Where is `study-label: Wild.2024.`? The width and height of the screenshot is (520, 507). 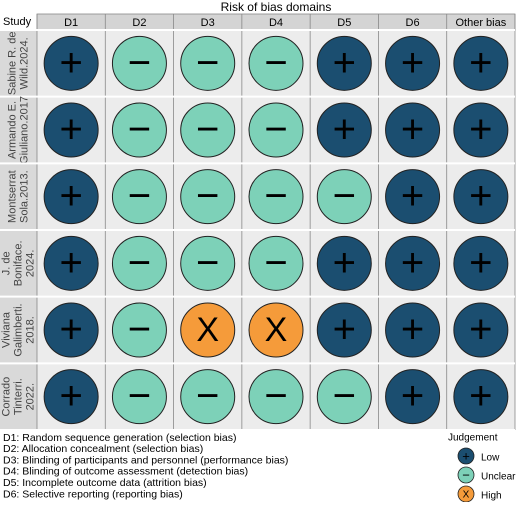 study-label: Wild.2024. is located at coordinates (24, 63).